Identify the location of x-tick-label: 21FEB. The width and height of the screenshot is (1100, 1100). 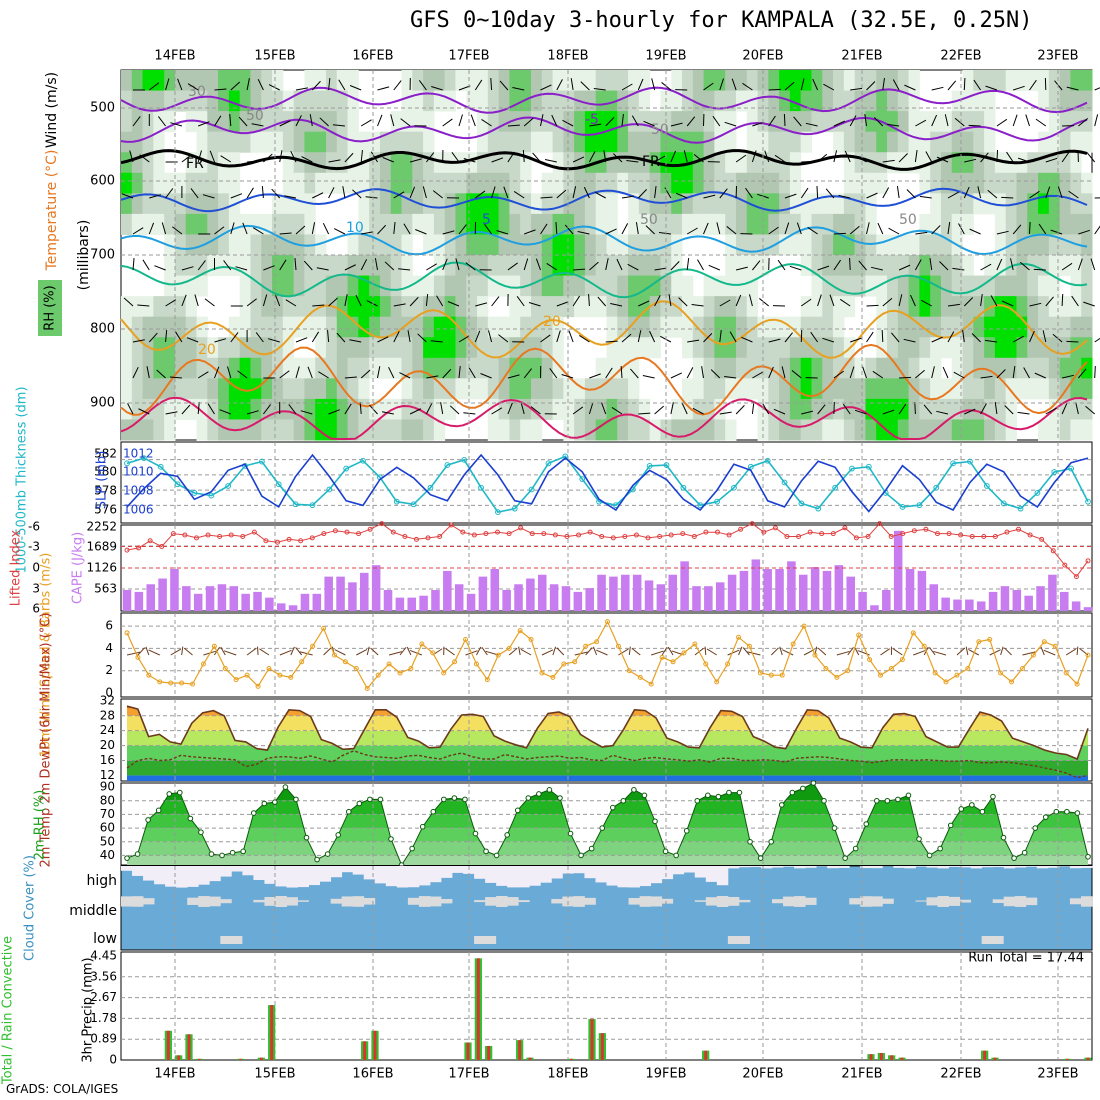
(861, 1074).